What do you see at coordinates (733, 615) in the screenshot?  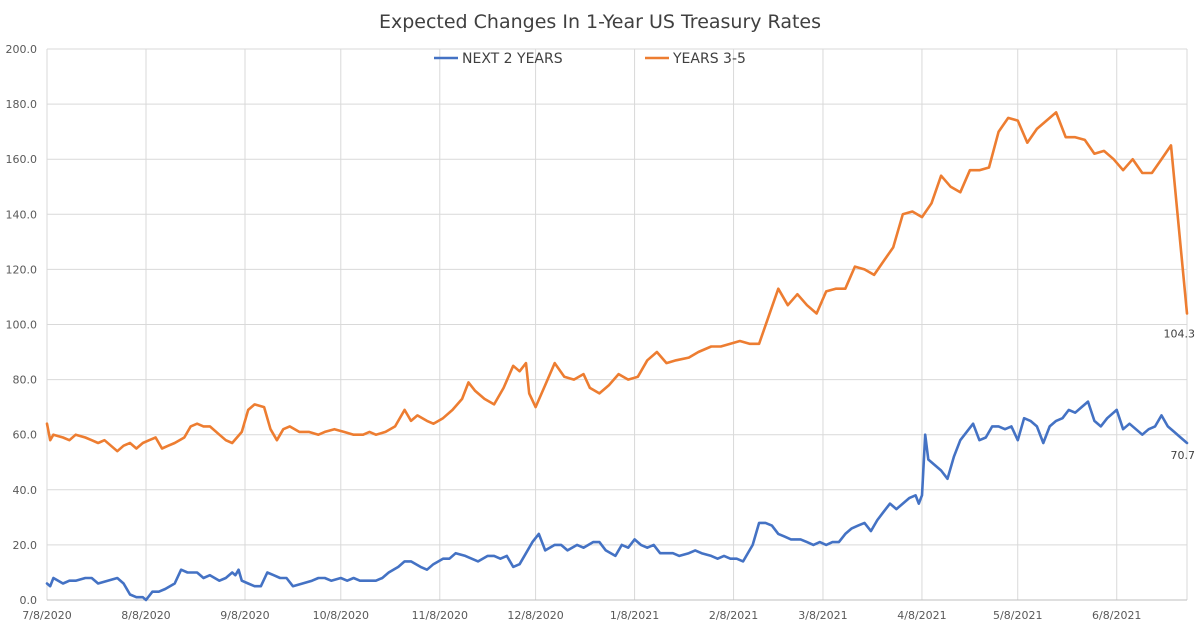 I see `x-tick-label: 2/8/2021` at bounding box center [733, 615].